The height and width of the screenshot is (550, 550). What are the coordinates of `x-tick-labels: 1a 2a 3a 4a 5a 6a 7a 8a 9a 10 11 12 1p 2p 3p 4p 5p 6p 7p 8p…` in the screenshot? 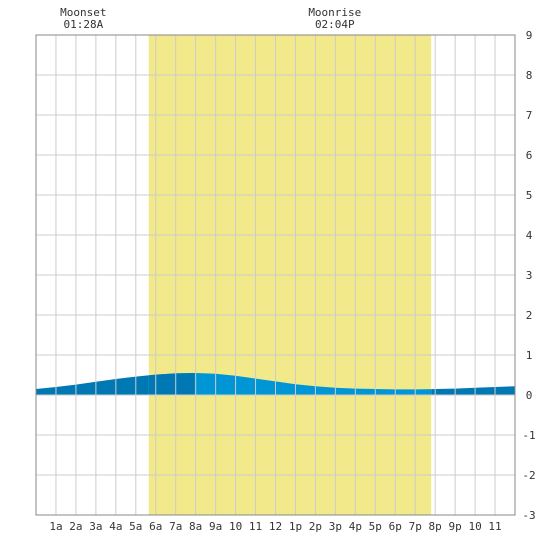 It's located at (275, 526).